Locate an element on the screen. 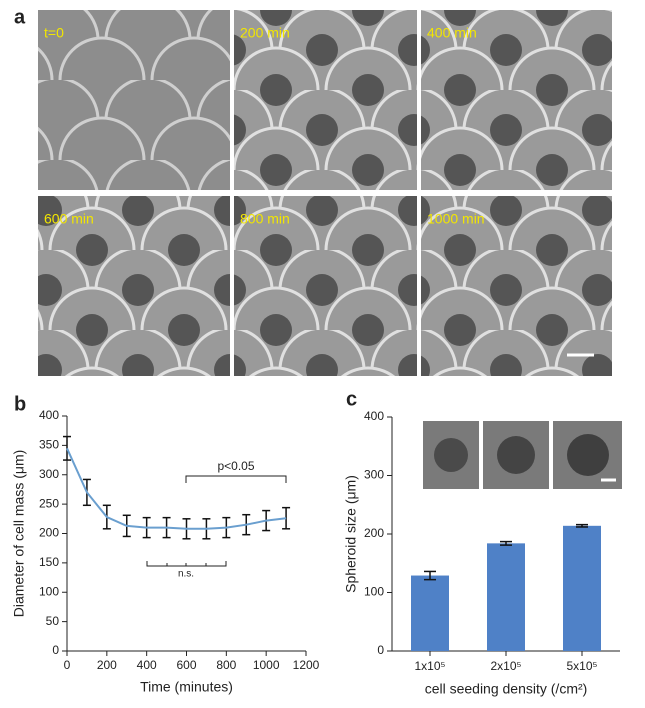 The image size is (645, 708). panel-label: b is located at coordinates (20, 404).